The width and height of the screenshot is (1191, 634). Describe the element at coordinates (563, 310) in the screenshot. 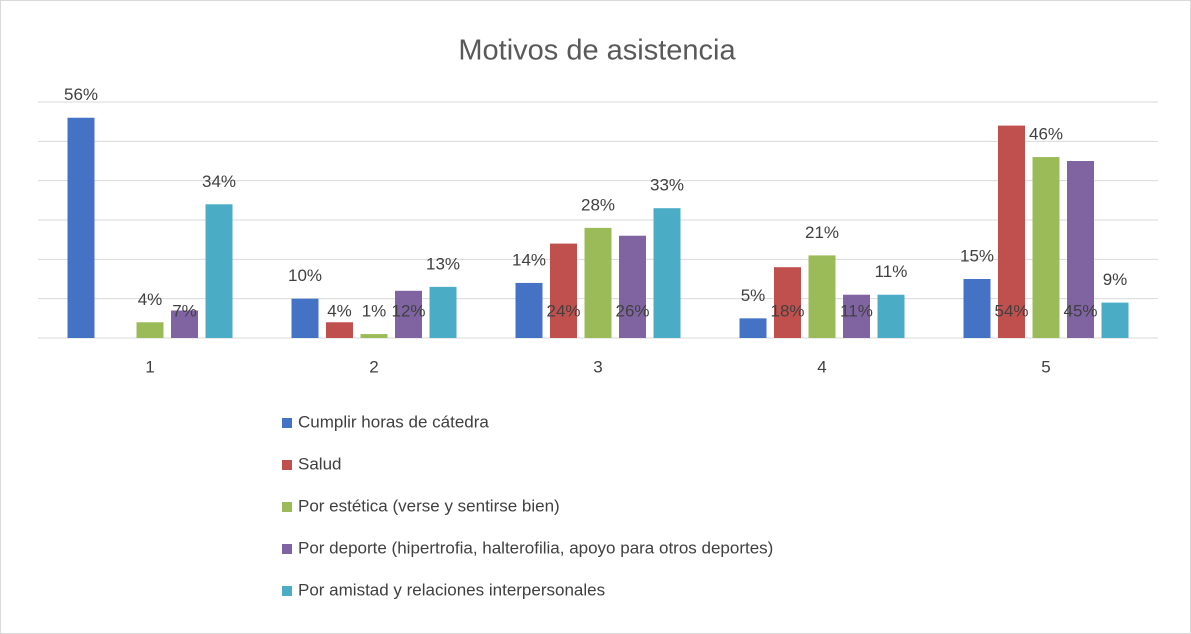

I see `data-label: 24%` at that location.